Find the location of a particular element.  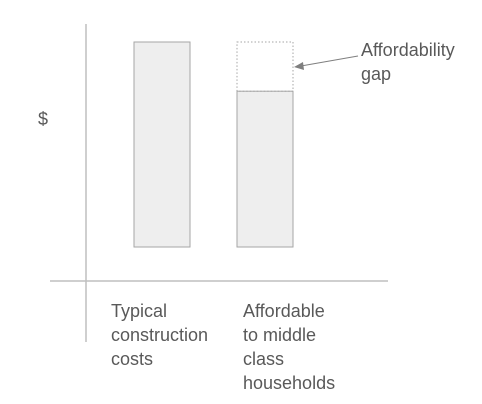

affordability-gap-label: Affordability gap is located at coordinates (408, 62).